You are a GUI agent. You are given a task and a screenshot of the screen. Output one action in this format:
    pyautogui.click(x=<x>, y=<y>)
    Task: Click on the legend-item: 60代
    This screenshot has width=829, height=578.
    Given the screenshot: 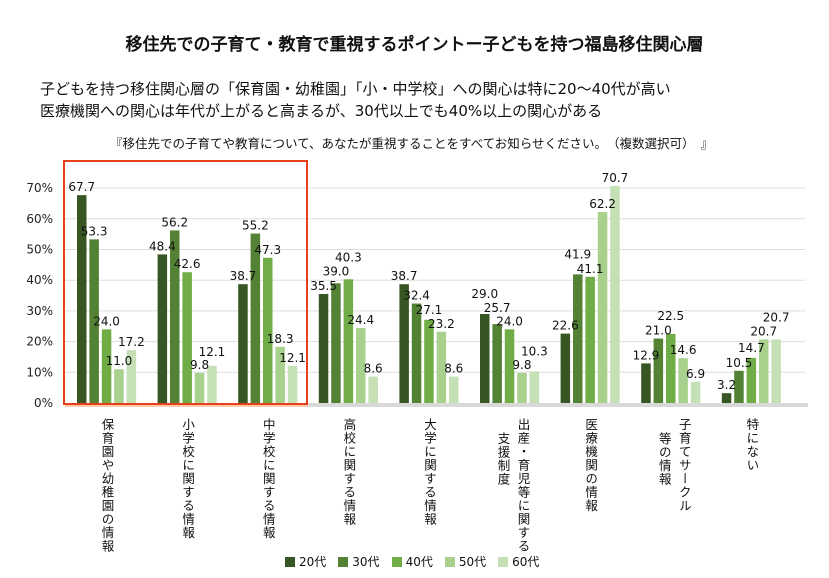 What is the action you would take?
    pyautogui.click(x=518, y=561)
    